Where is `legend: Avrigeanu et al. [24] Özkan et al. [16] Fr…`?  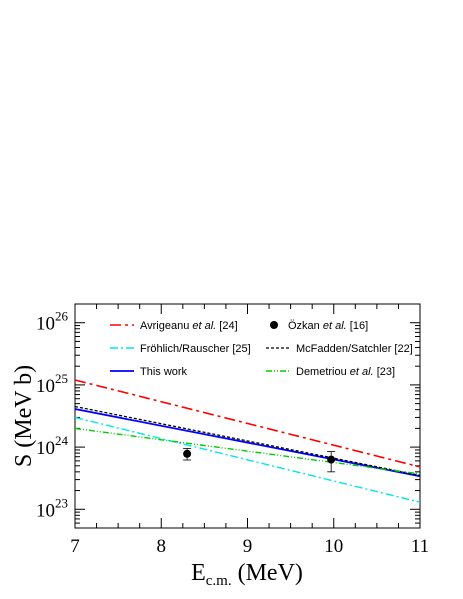
legend: Avrigeanu et al. [24] Özkan et al. [16] Fr… is located at coordinates (261, 349).